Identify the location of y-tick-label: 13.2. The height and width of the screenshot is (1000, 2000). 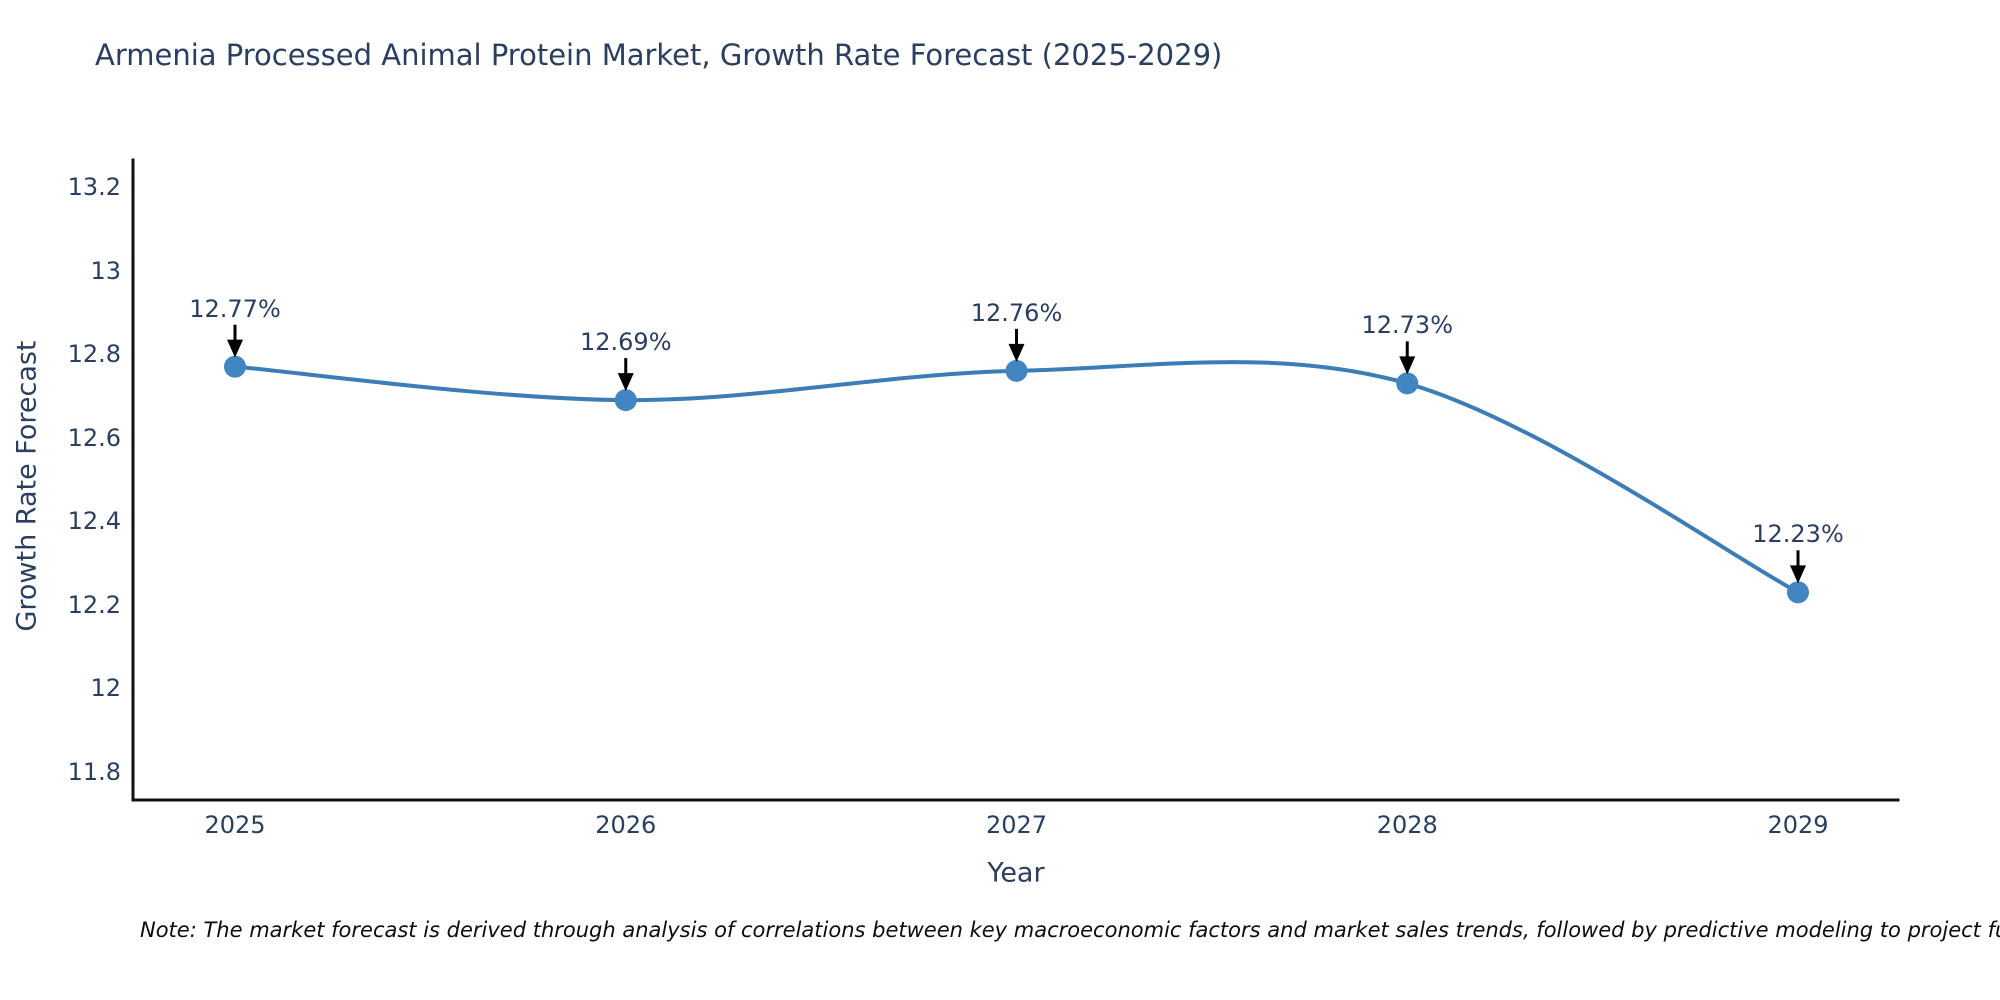
(94, 187).